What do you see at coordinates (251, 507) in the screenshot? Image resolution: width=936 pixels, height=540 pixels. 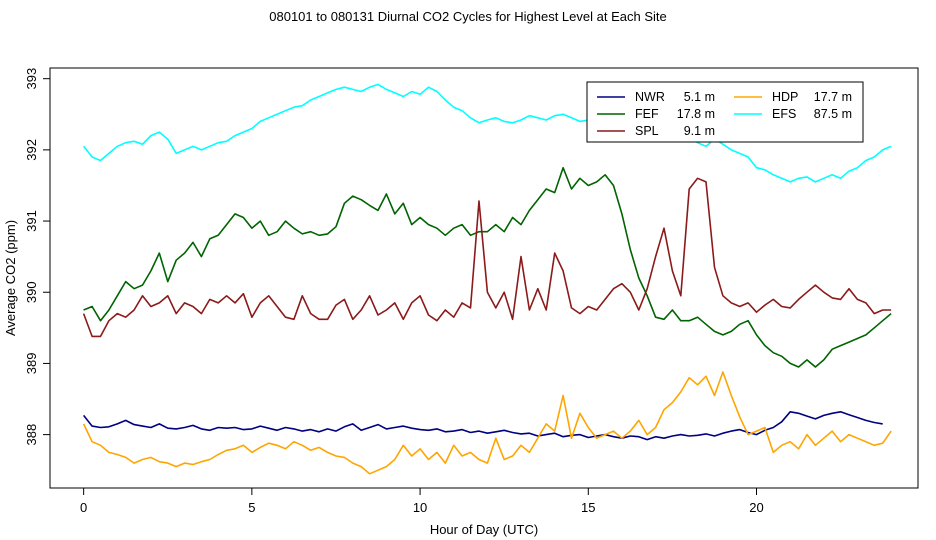 I see `x-tick-label: 5` at bounding box center [251, 507].